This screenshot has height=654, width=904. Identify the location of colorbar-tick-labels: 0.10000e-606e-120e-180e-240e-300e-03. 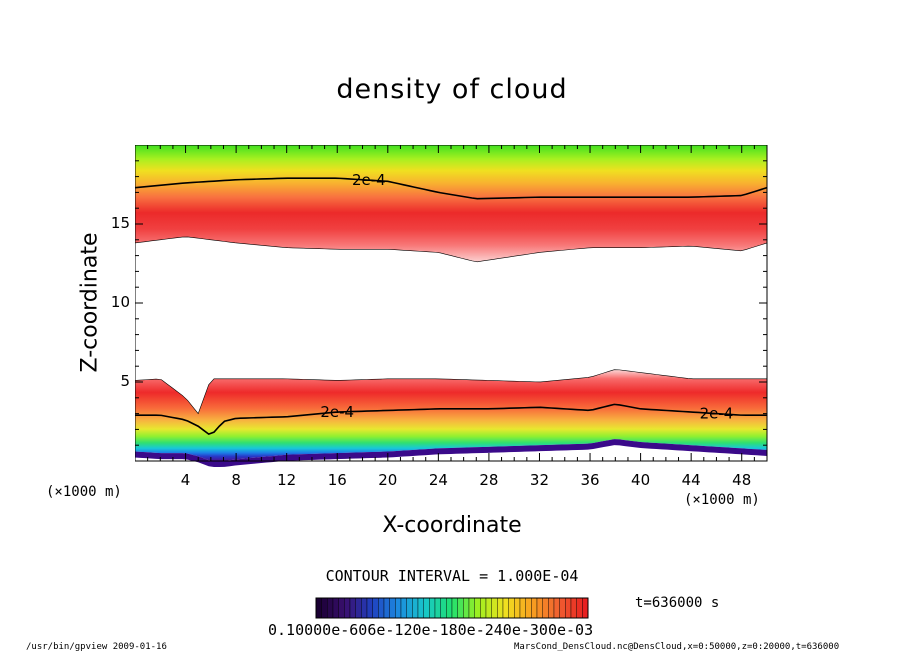
(431, 630).